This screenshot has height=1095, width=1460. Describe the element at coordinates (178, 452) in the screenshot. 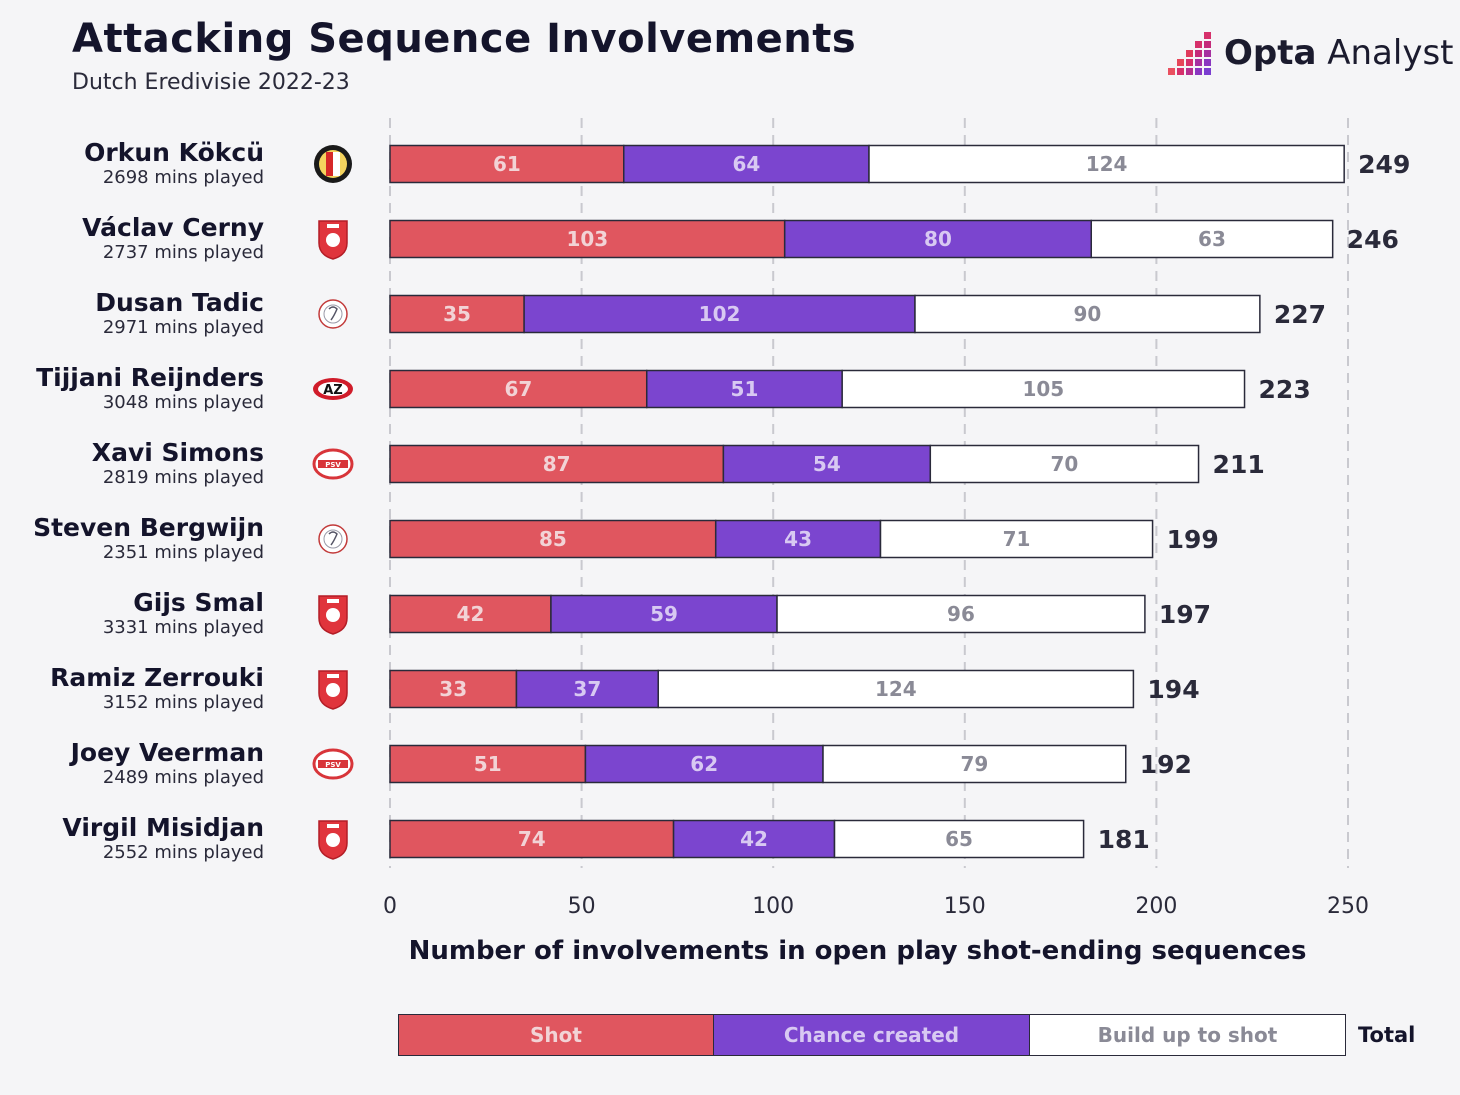

I see `player-name: Xavi Simons` at that location.